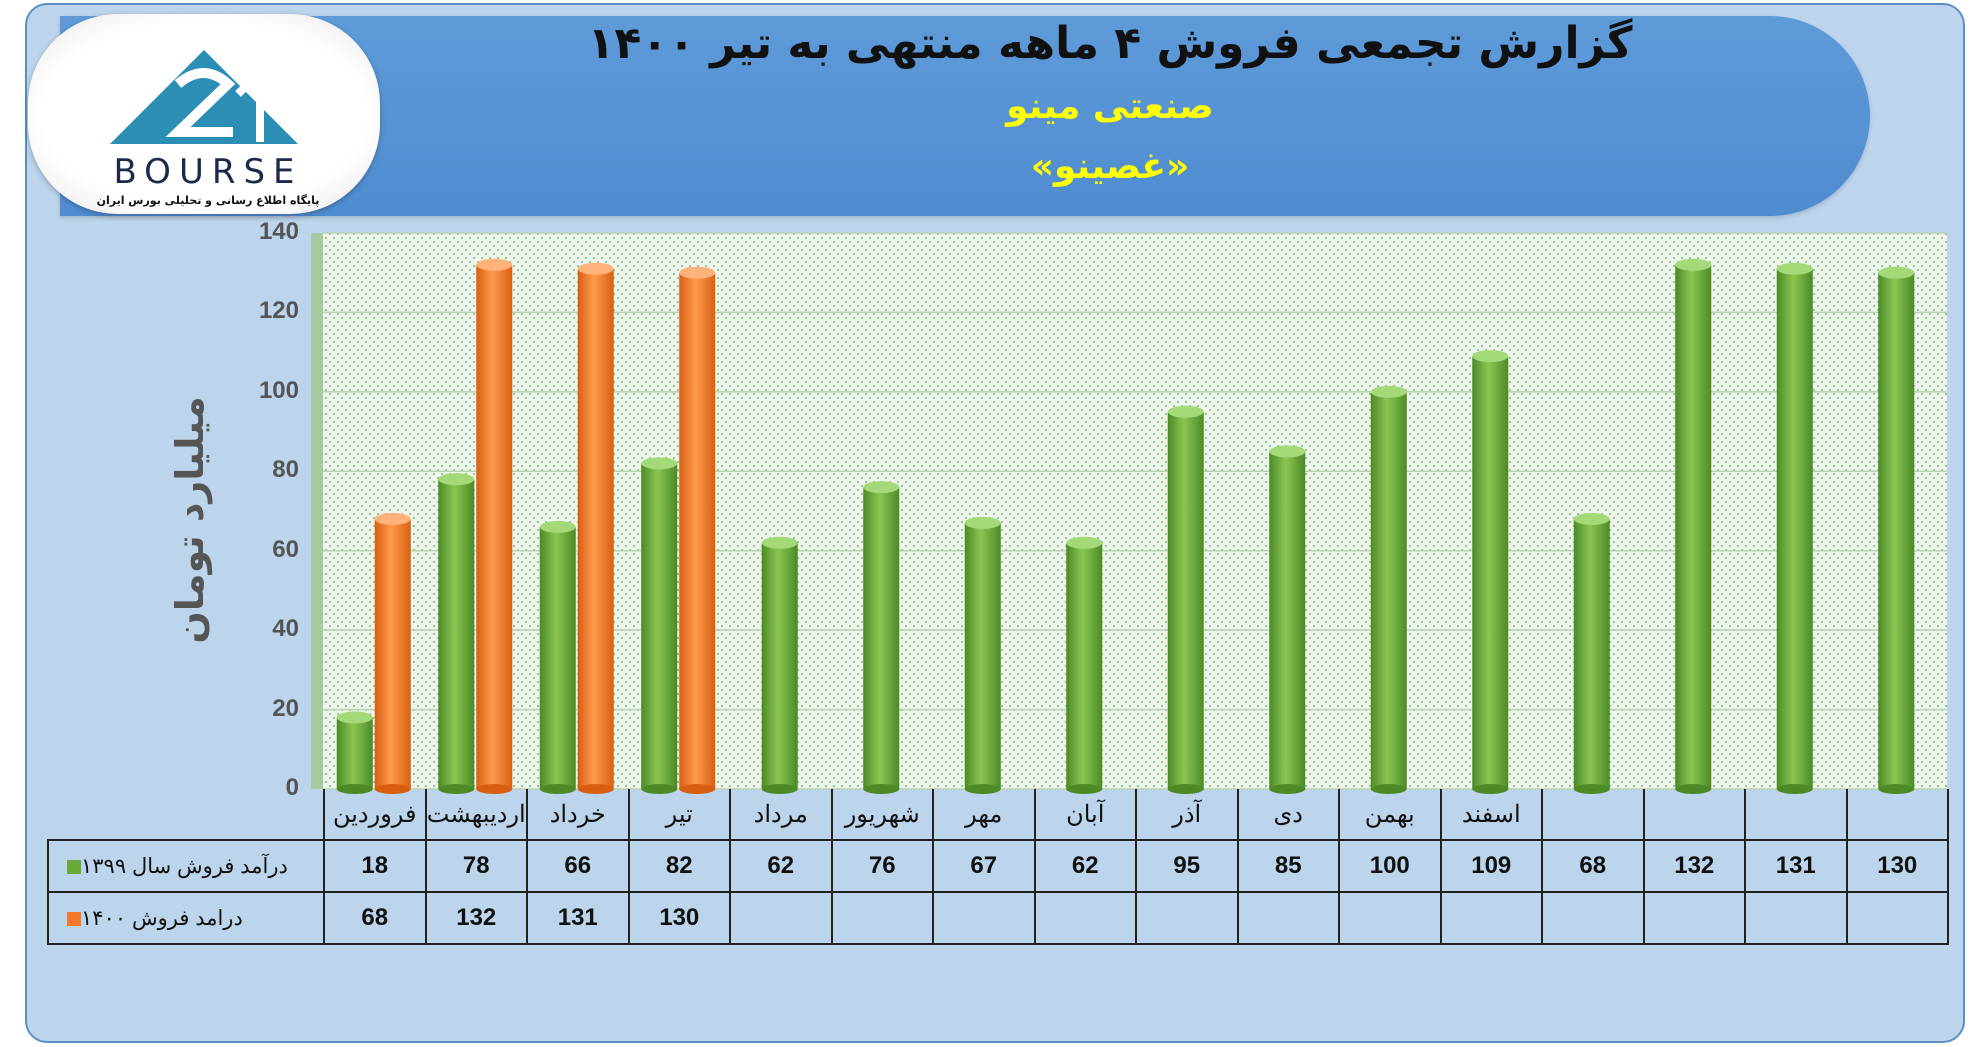 The image size is (1986, 1047). Describe the element at coordinates (1187, 815) in the screenshot. I see `x-category-label: آذر` at that location.